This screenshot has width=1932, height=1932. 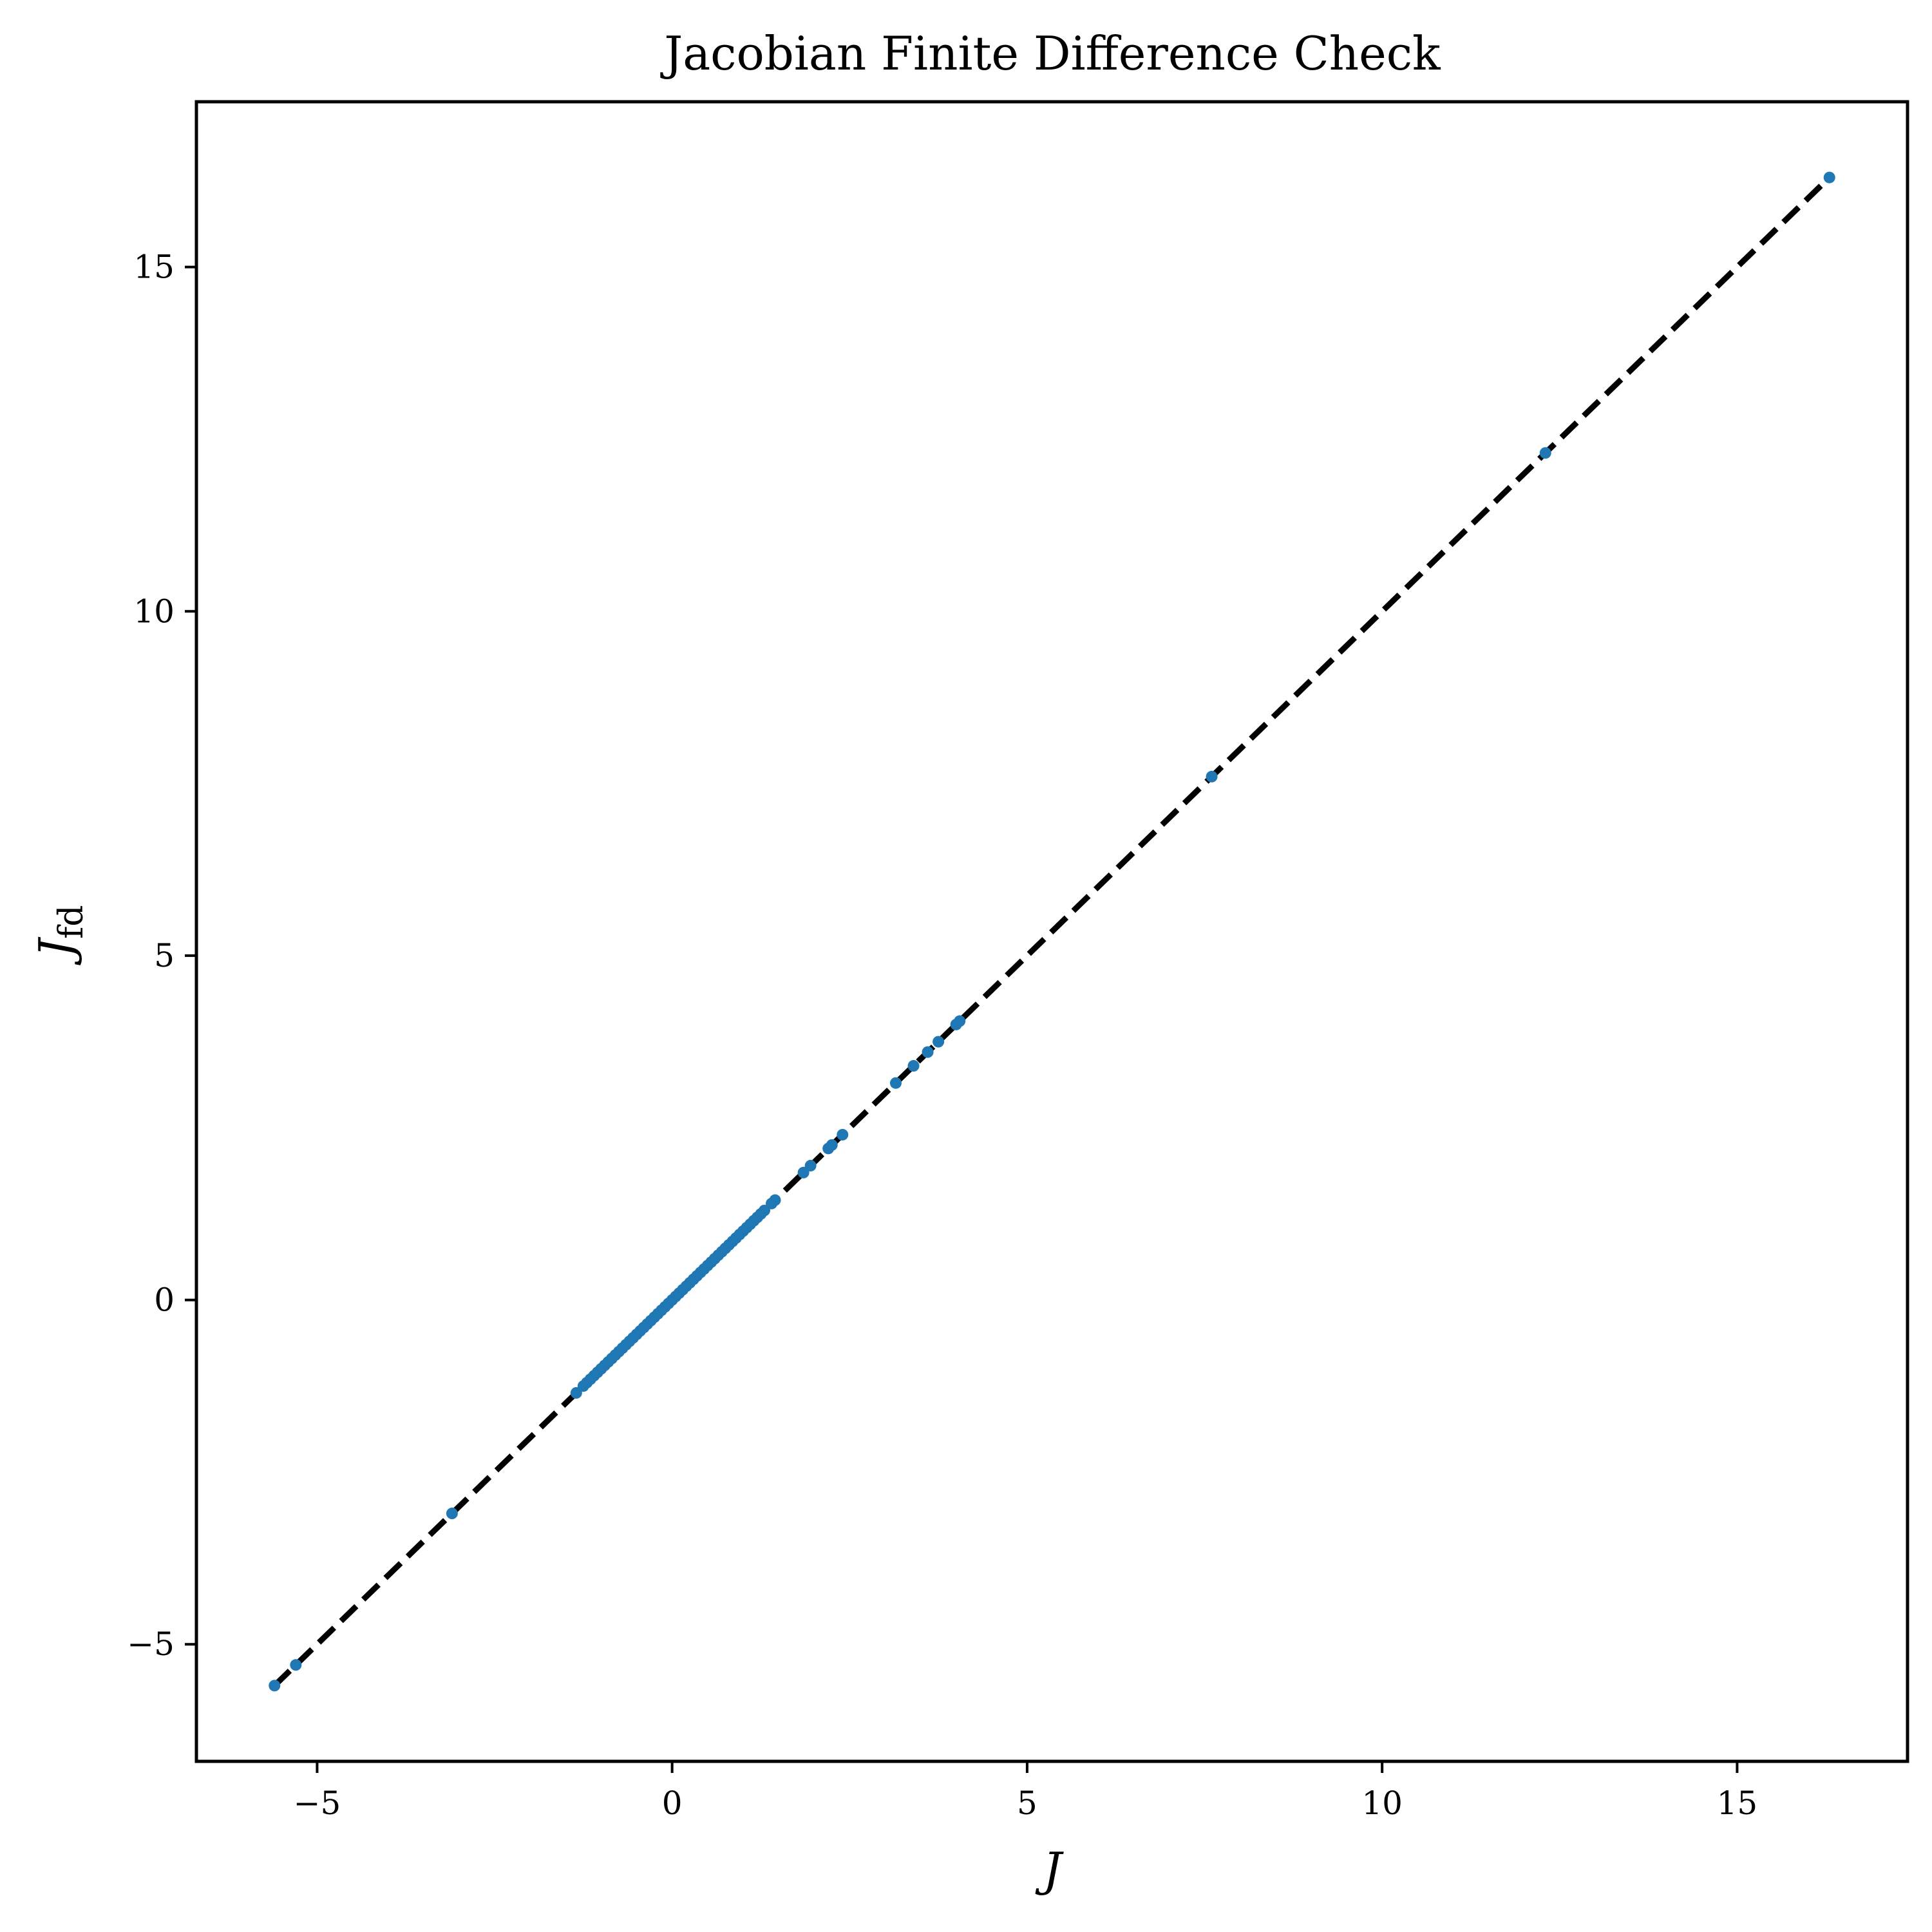 What do you see at coordinates (151, 1644) in the screenshot?
I see `y-tick-label: −5` at bounding box center [151, 1644].